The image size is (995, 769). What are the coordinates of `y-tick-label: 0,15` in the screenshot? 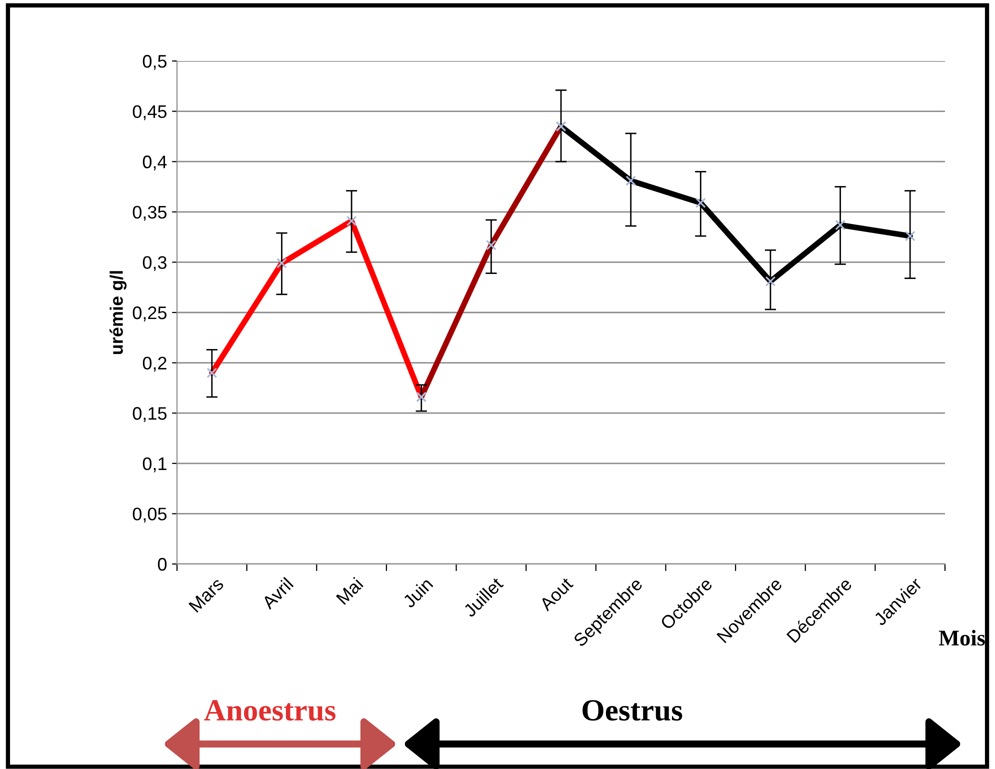 It's located at (149, 414).